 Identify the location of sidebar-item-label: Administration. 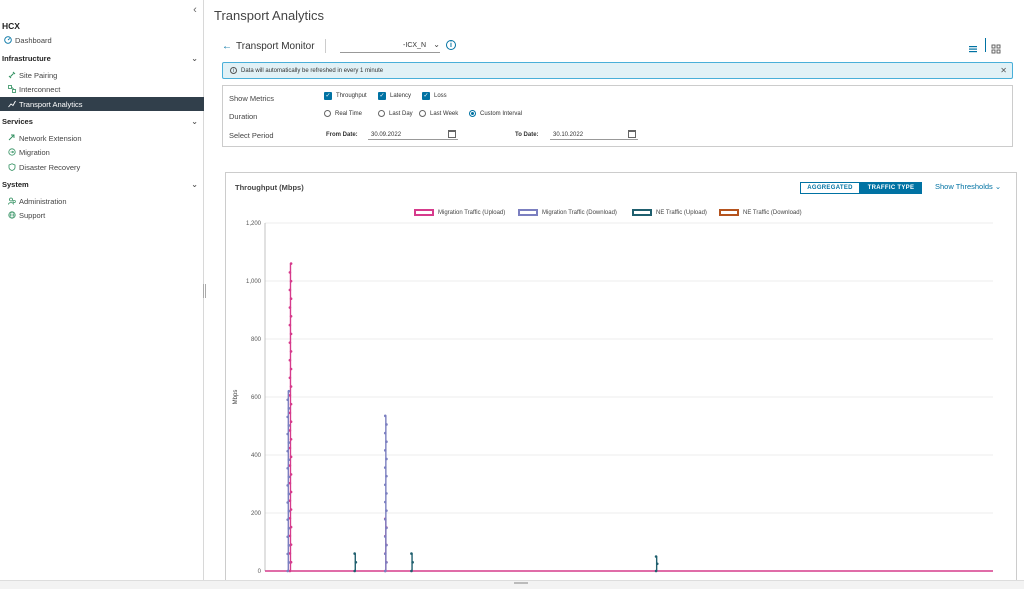
(43, 201).